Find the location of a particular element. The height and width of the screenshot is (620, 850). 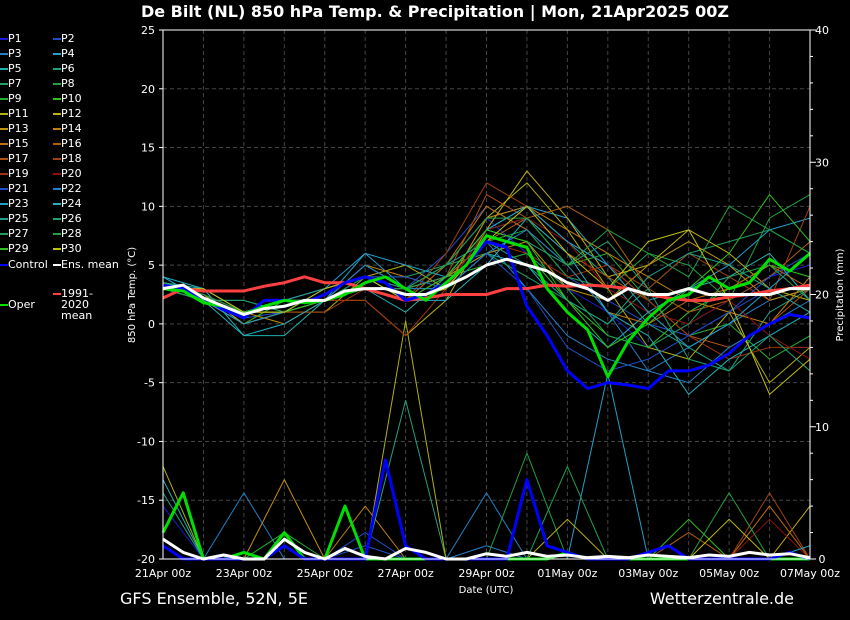

y-right-tick-label: 30 is located at coordinates (822, 162).